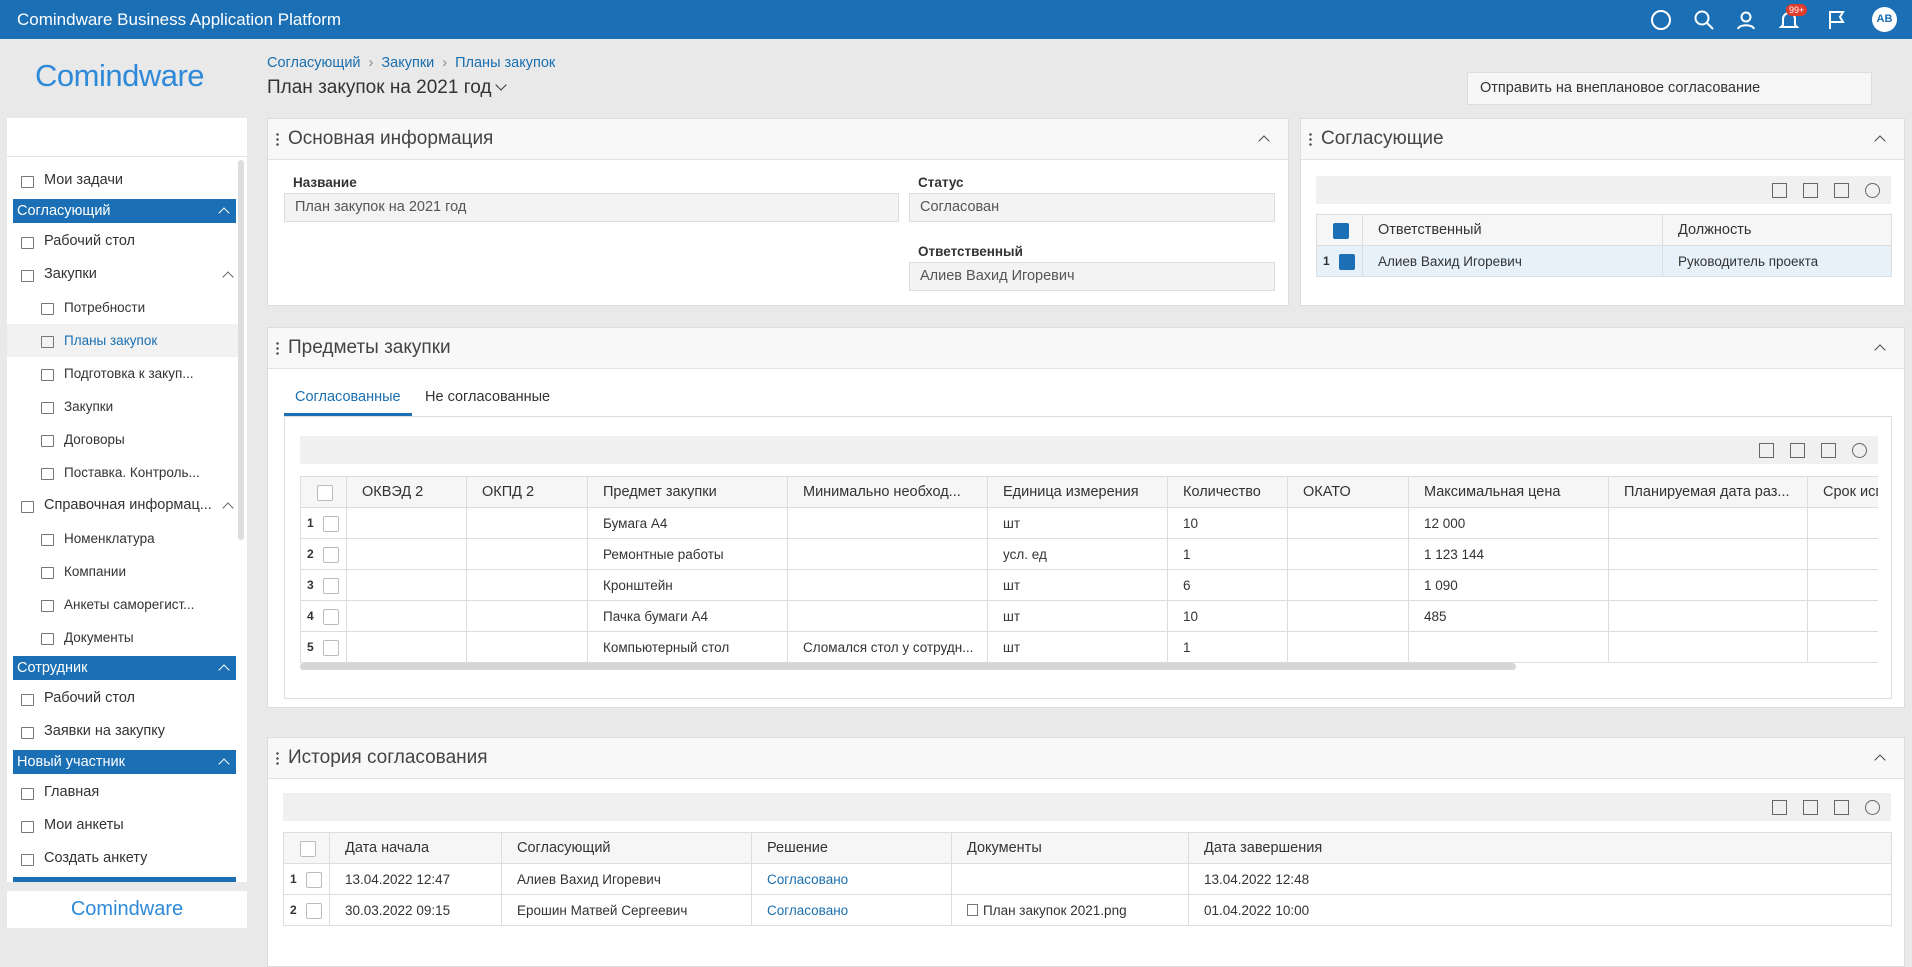 The width and height of the screenshot is (1912, 967). Describe the element at coordinates (348, 397) in the screenshot. I see `tab-active: Согласованные` at that location.